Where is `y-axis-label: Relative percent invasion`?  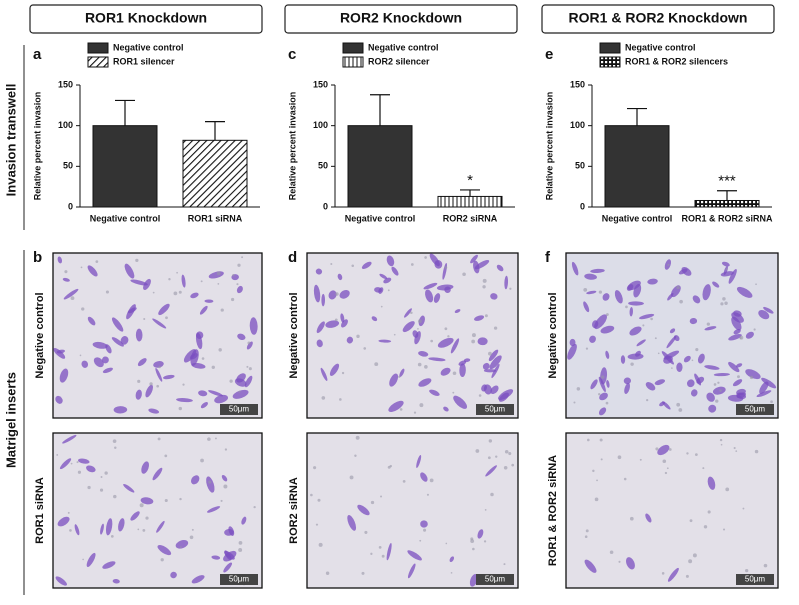 y-axis-label: Relative percent invasion is located at coordinates (37, 146).